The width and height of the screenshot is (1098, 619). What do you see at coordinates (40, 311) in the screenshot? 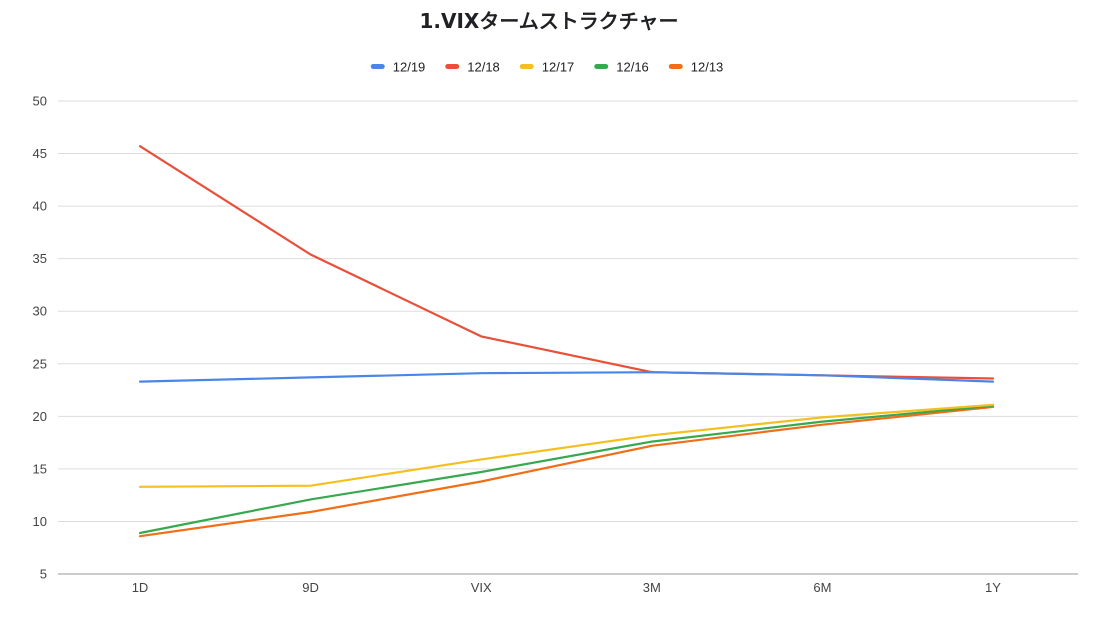
I see `y-tick-label: 30` at bounding box center [40, 311].